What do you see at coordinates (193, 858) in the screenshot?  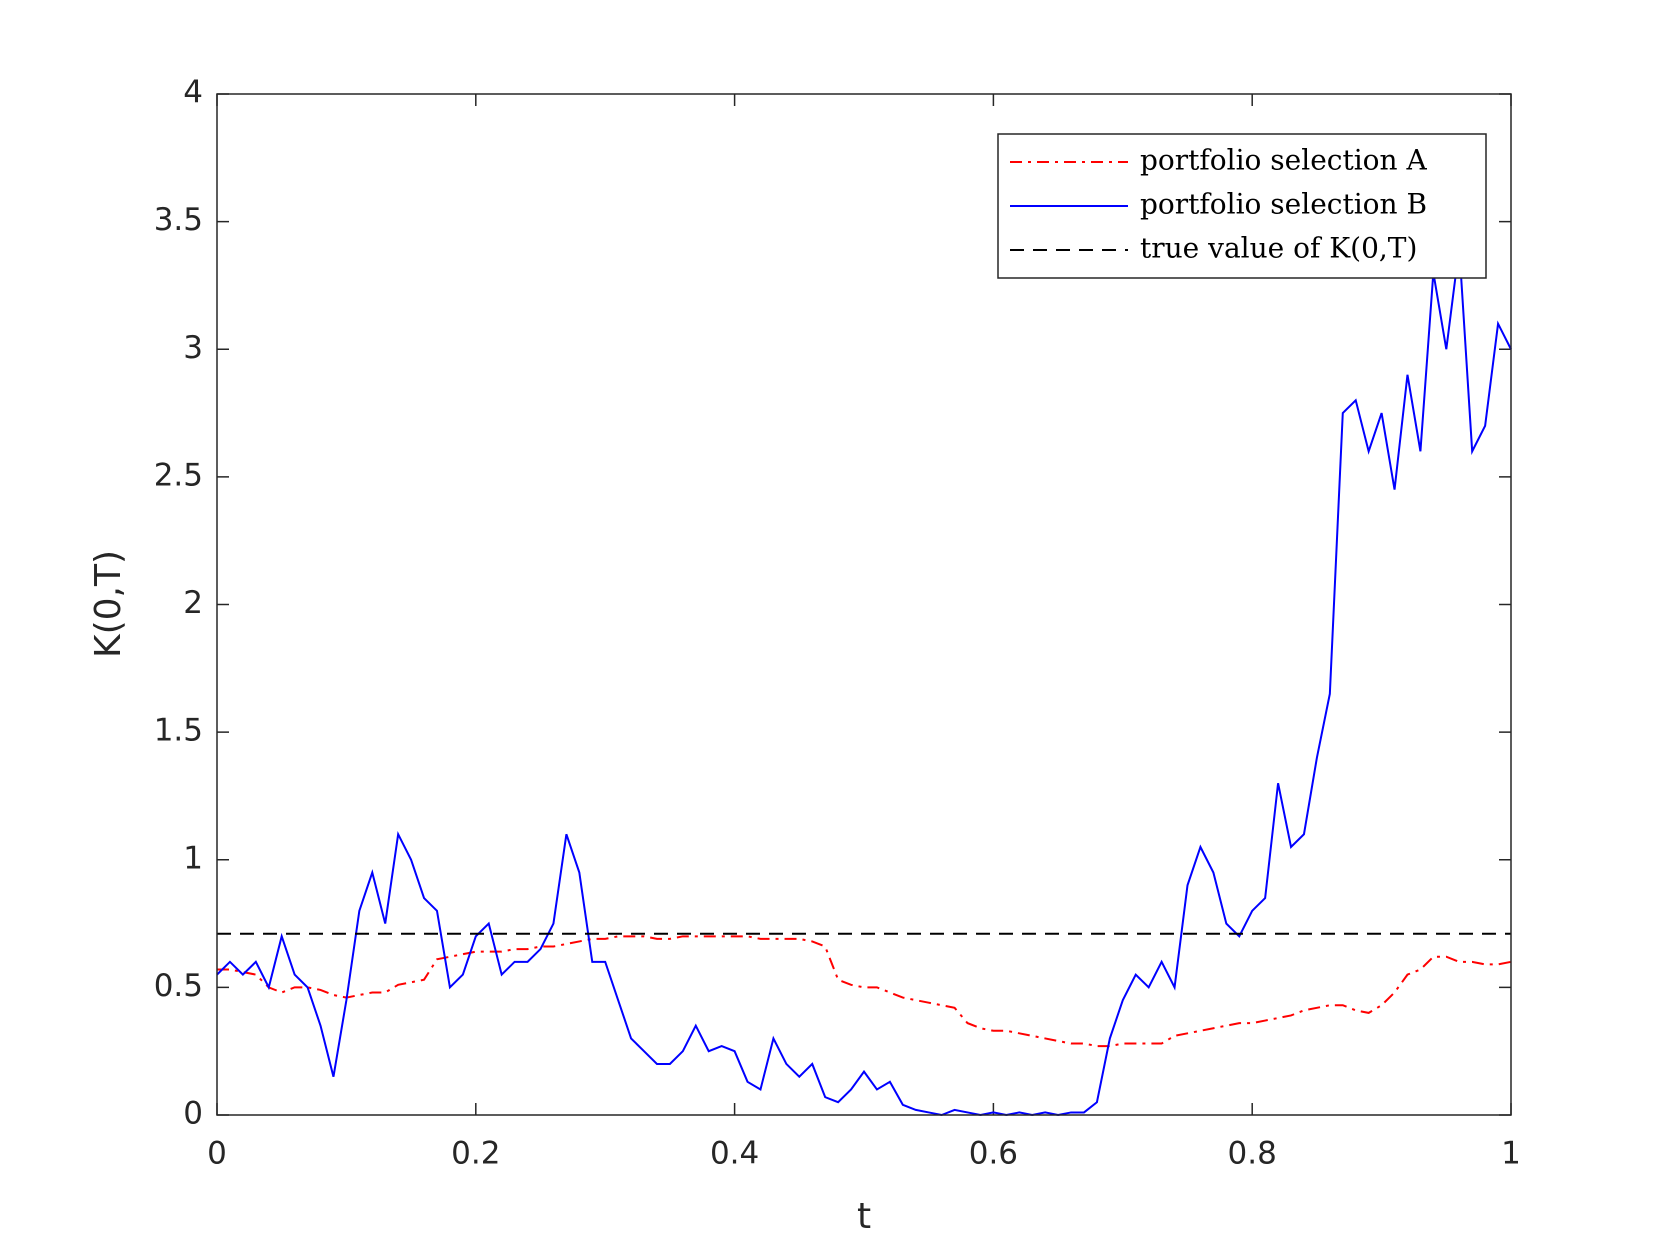 I see `y-tick-label: 1` at bounding box center [193, 858].